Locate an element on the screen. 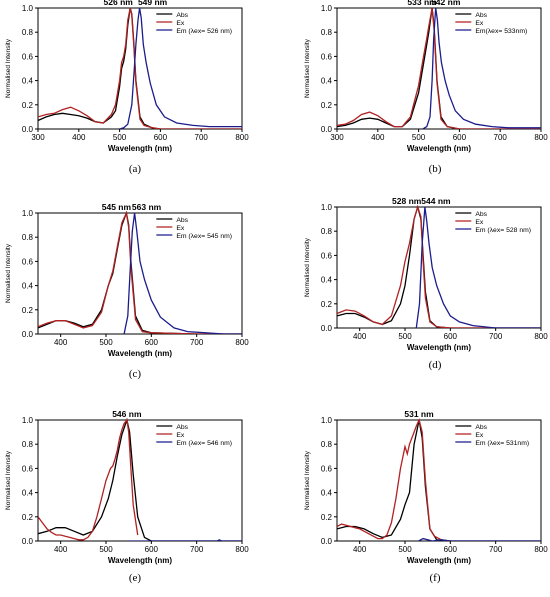  peak-label: 563 nm is located at coordinates (147, 207).